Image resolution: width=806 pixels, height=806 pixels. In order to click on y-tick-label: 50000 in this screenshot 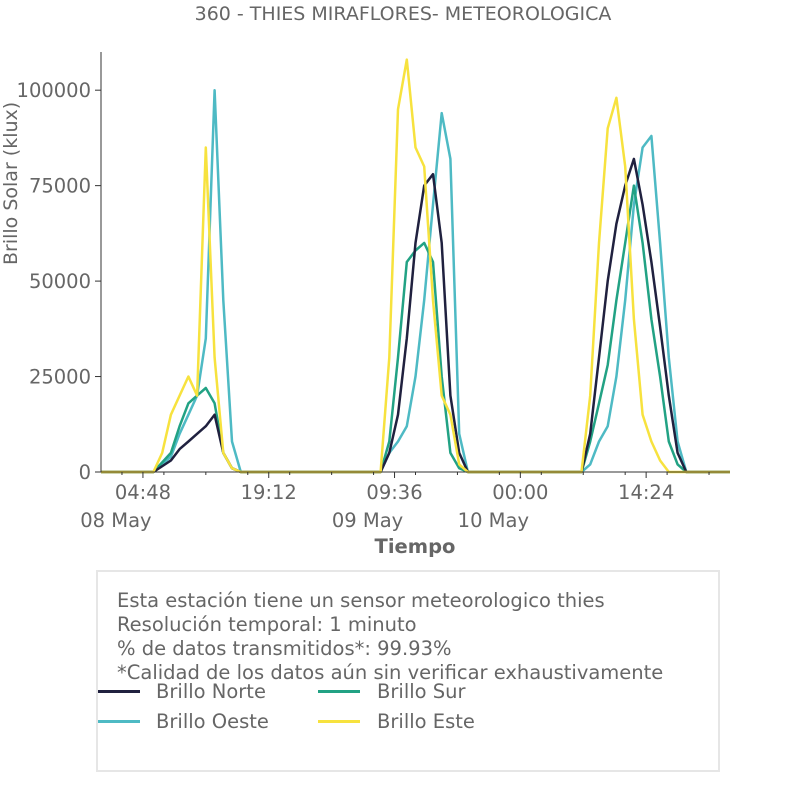, I will do `click(60, 281)`.